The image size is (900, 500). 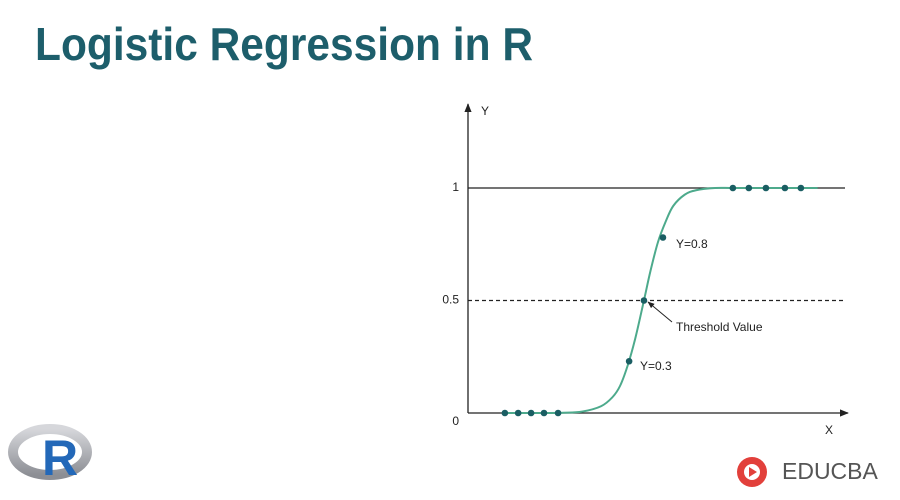 What do you see at coordinates (455, 187) in the screenshot?
I see `y-tick-label: 1` at bounding box center [455, 187].